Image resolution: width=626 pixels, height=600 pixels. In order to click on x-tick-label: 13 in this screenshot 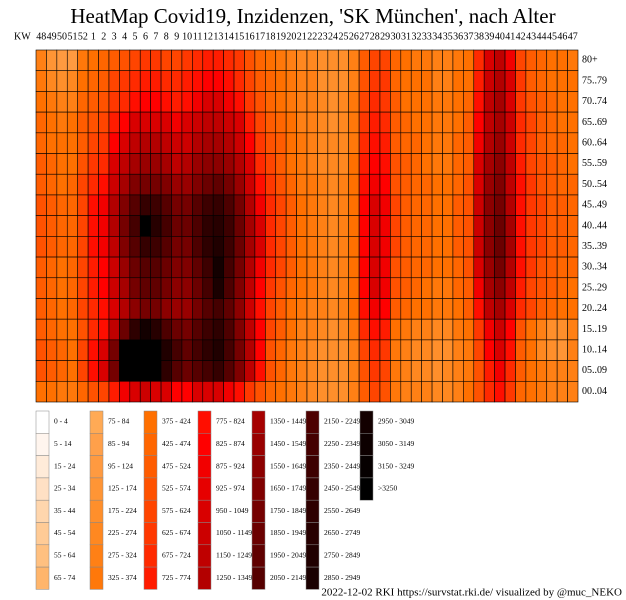, I will do `click(218, 36)`.